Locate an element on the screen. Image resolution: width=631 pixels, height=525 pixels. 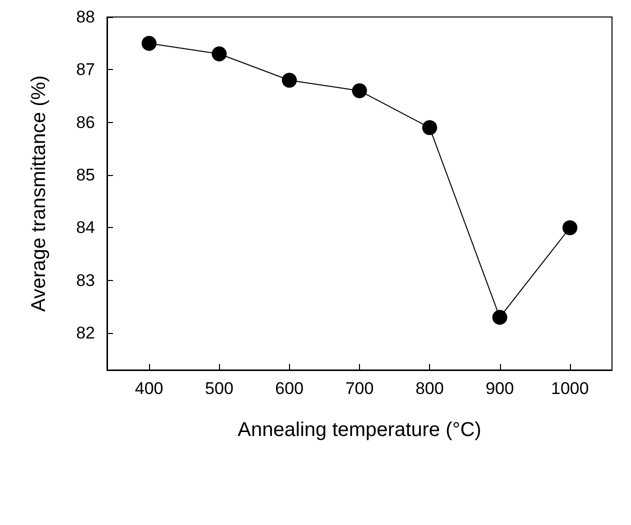
x-tick-label: 400 is located at coordinates (149, 388).